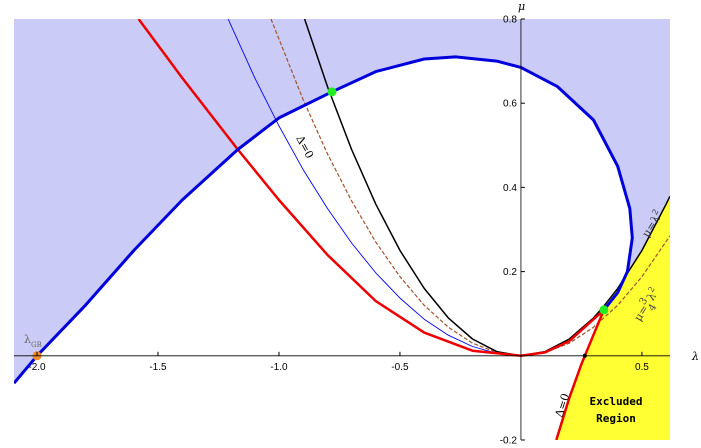  I want to click on annotation: λGB, so click(33, 341).